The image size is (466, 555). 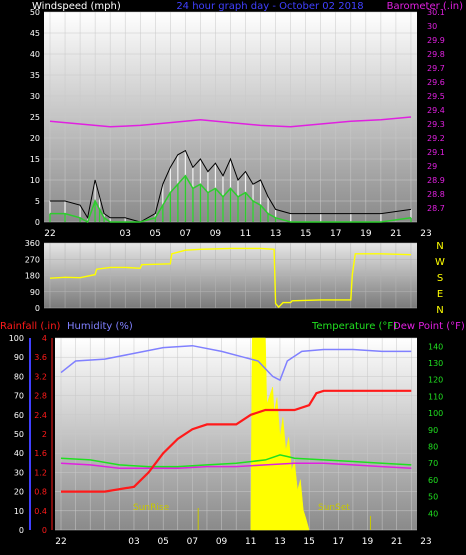 What do you see at coordinates (440, 294) in the screenshot?
I see `compass-label: E` at bounding box center [440, 294].